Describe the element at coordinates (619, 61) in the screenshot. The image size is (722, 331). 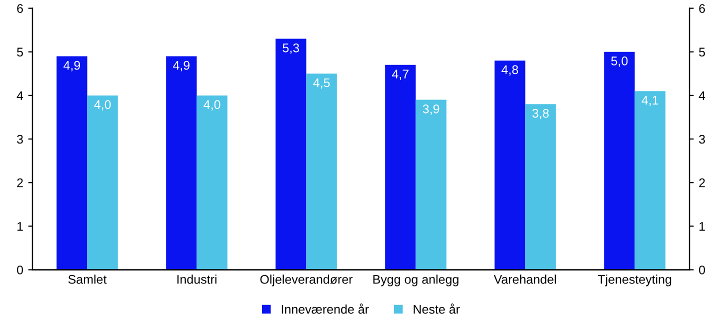
I see `data-label: 5,0` at that location.